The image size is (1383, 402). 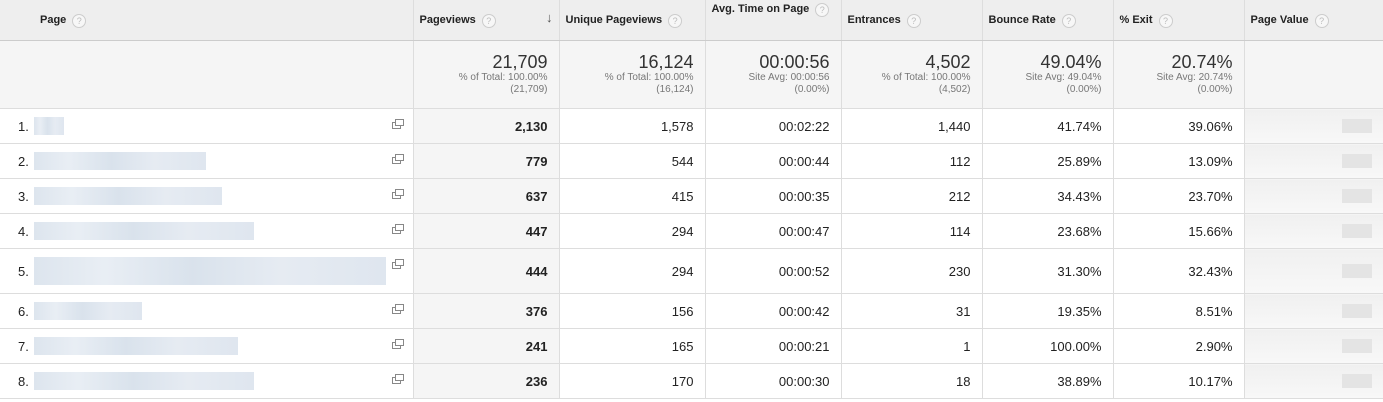 I want to click on pageviews-value: 2,130, so click(x=486, y=126).